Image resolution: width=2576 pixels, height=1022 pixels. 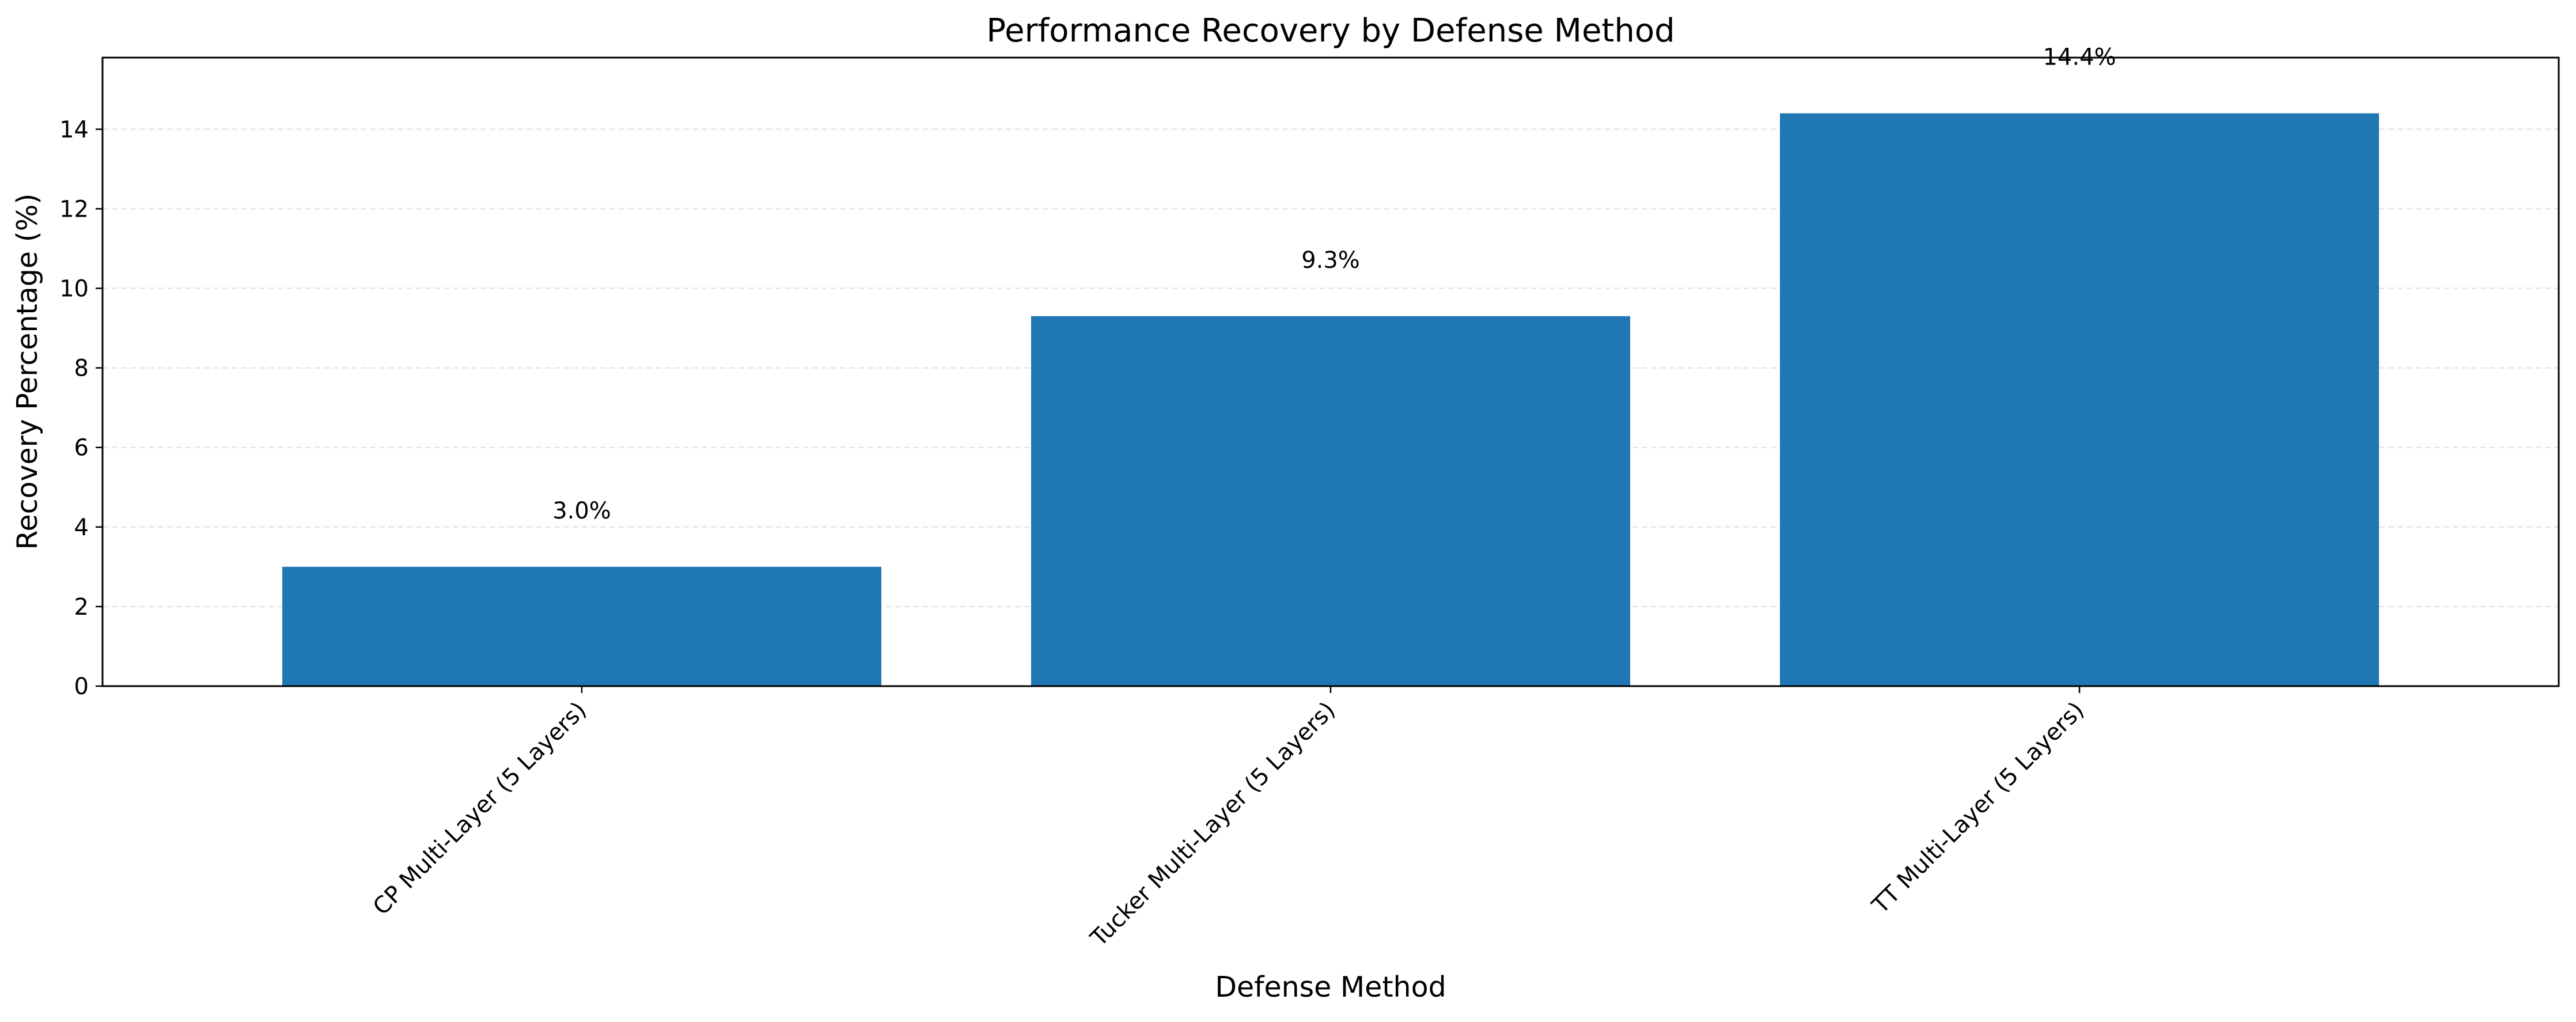 What do you see at coordinates (1212, 824) in the screenshot?
I see `x-tick-label: Tucker Multi-Layer (5 Layers)` at bounding box center [1212, 824].